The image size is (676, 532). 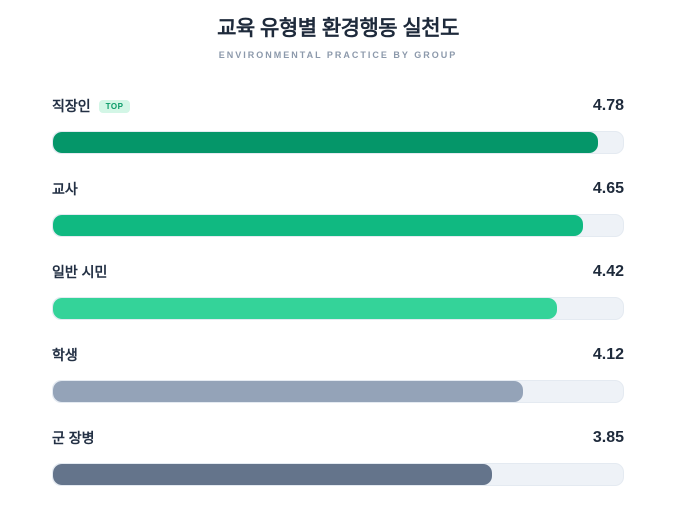 I want to click on bar-row: 학생 4.12, so click(x=338, y=374).